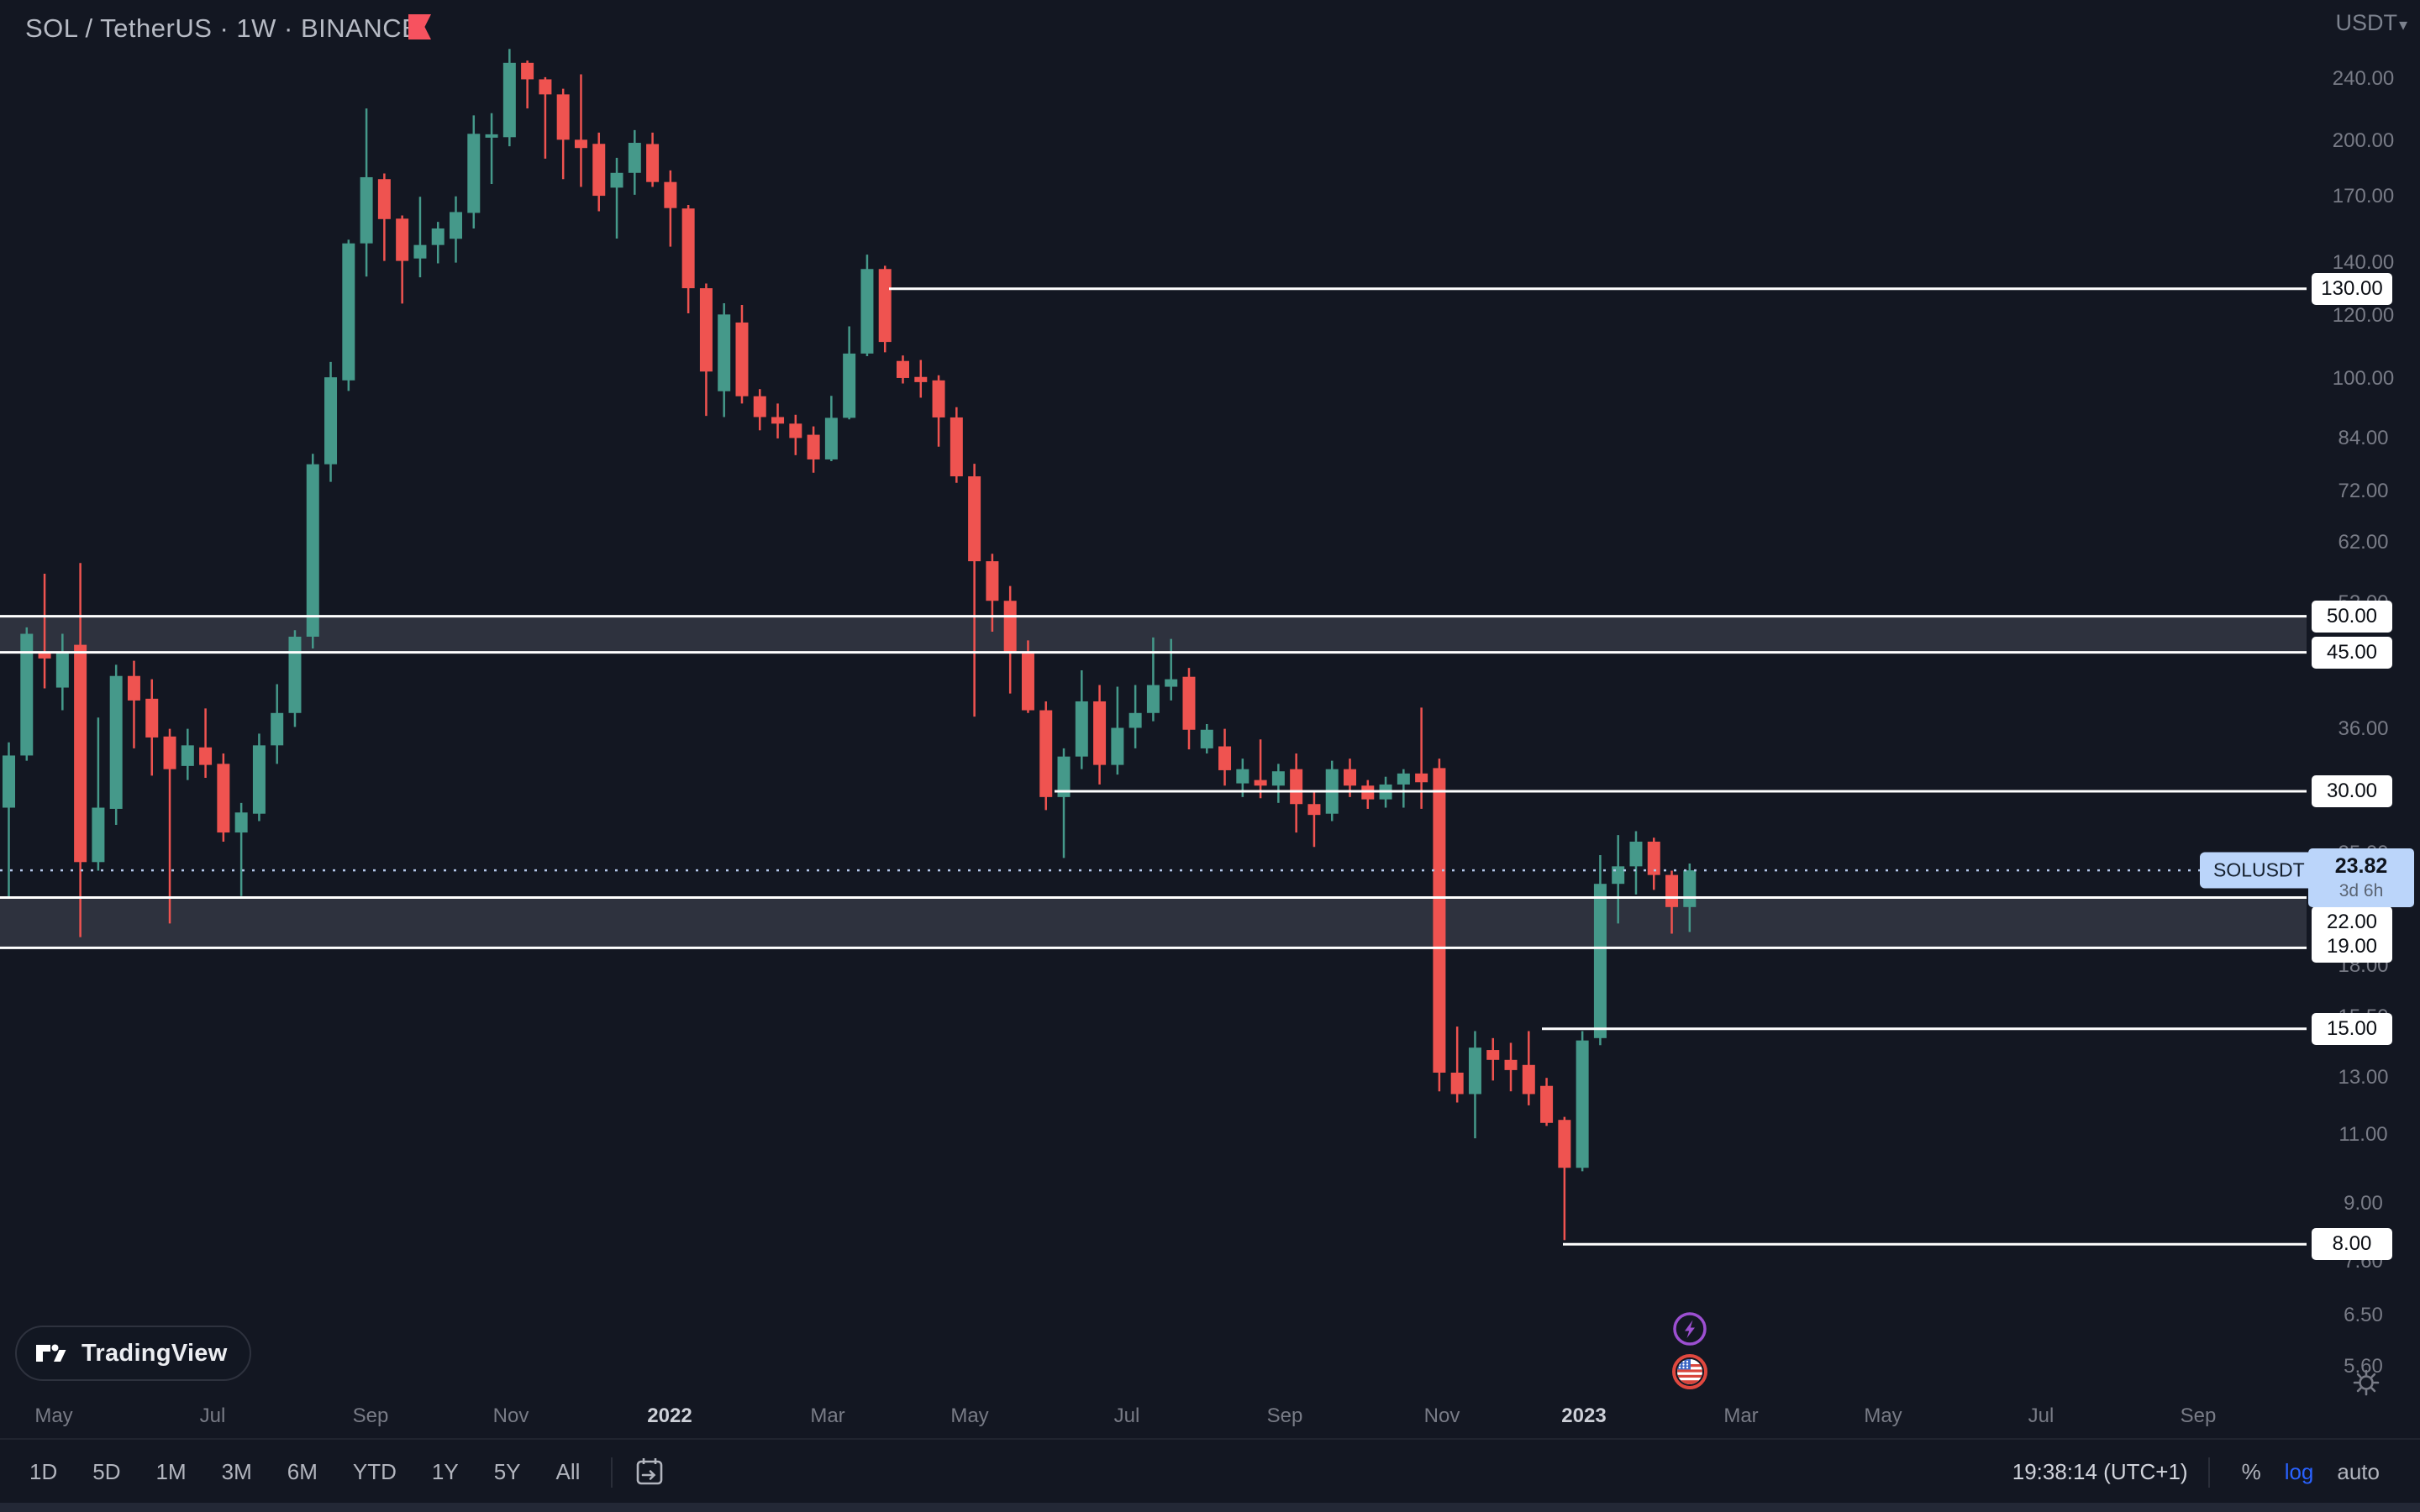 Image resolution: width=2420 pixels, height=1512 pixels. I want to click on price-level-badge: 50.00, so click(2352, 616).